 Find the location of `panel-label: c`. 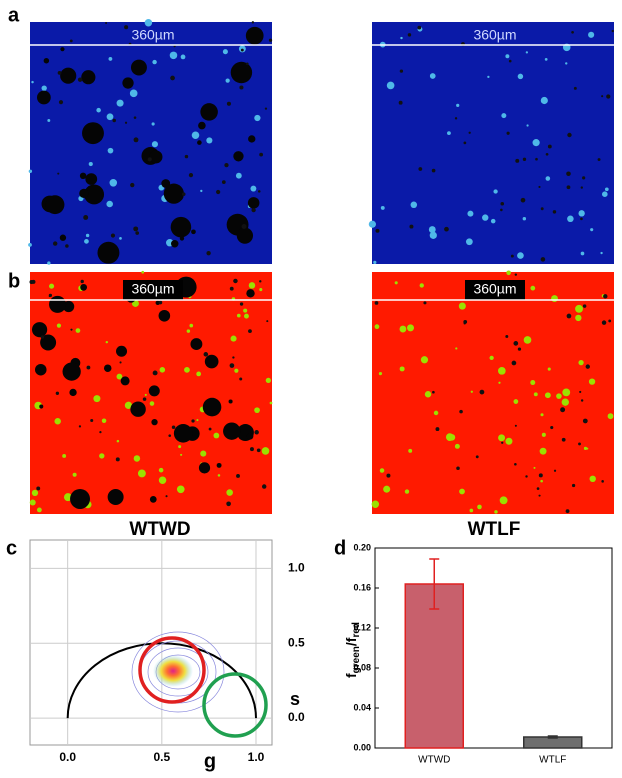

panel-label: c is located at coordinates (11, 548).